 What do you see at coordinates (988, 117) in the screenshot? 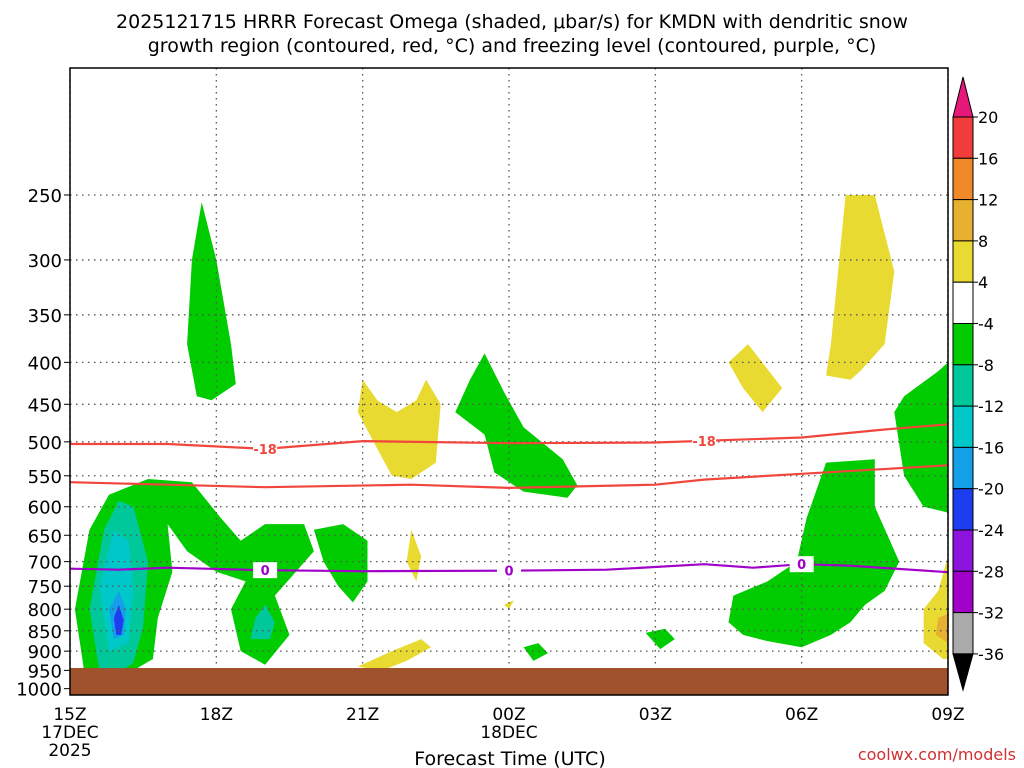
I see `colorbar-label: 20` at bounding box center [988, 117].